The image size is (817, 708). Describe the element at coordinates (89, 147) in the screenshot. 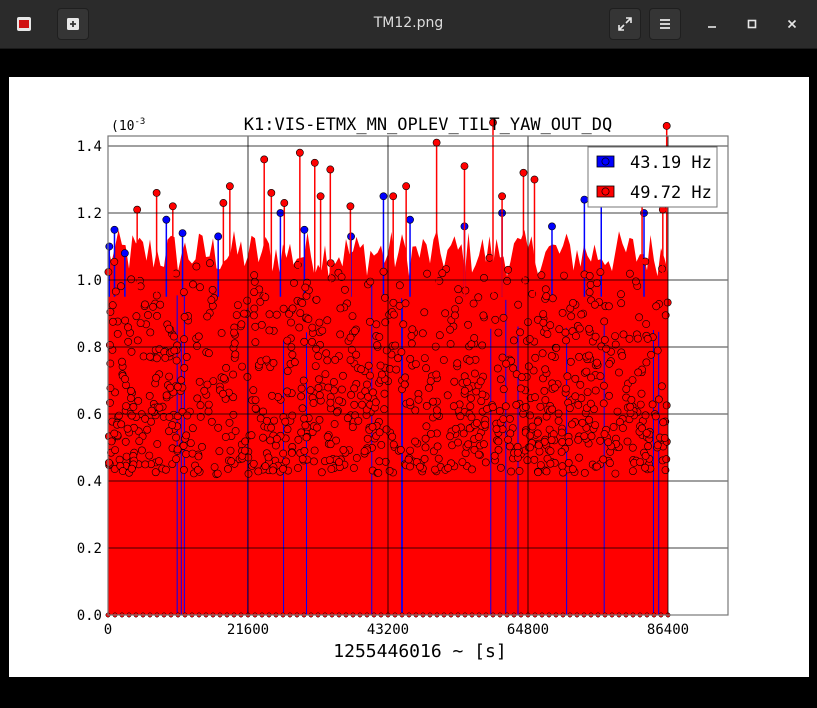

I see `y-tick-label: 1.4` at that location.